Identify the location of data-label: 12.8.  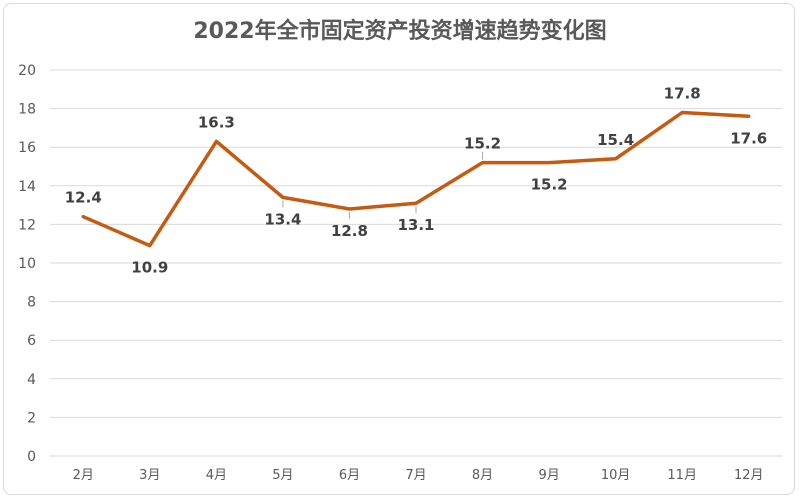
(349, 231).